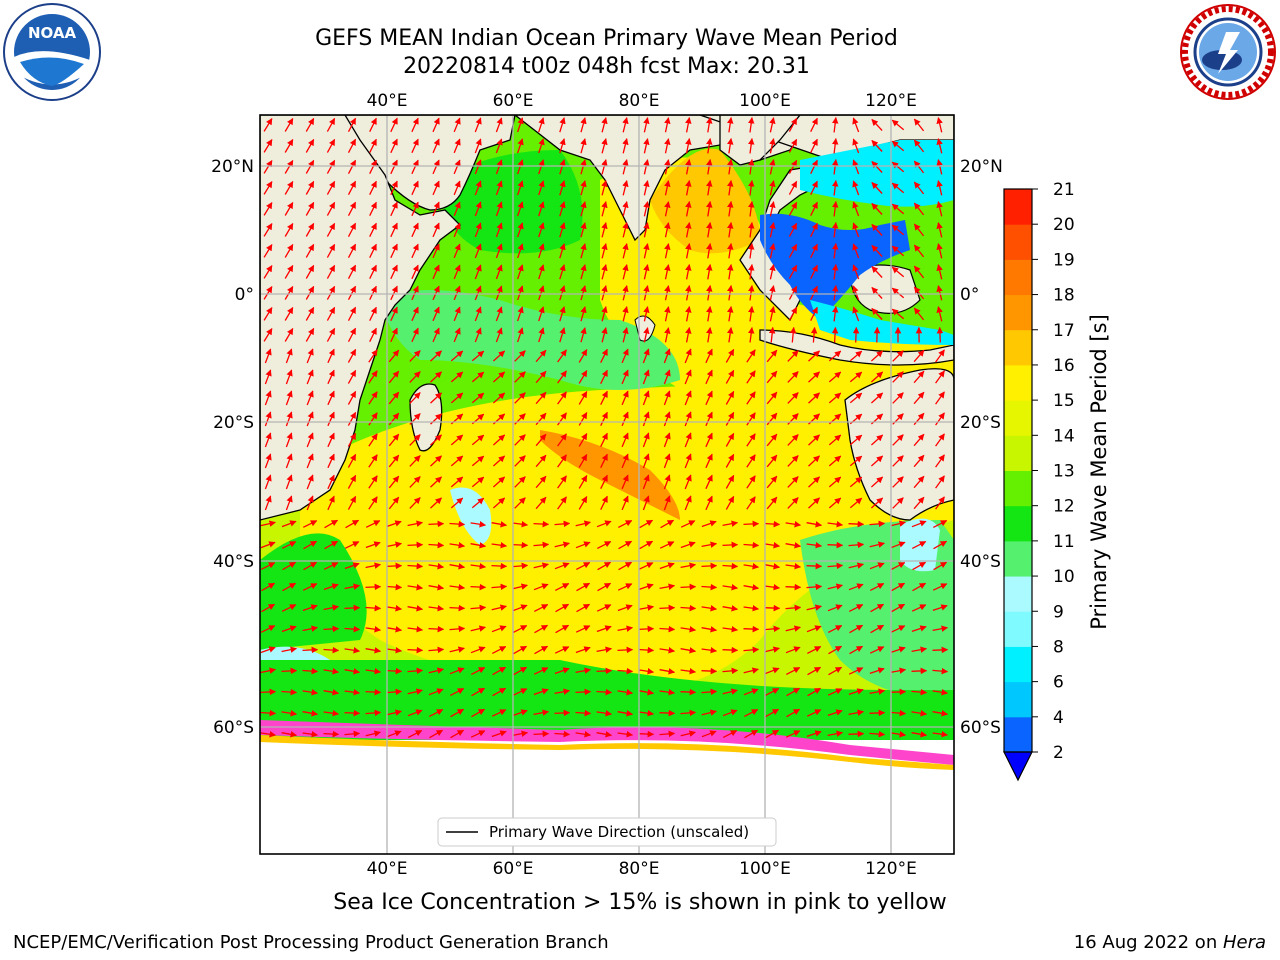 Image resolution: width=1280 pixels, height=960 pixels. I want to click on lat-tick-label: 40°S, so click(233, 562).